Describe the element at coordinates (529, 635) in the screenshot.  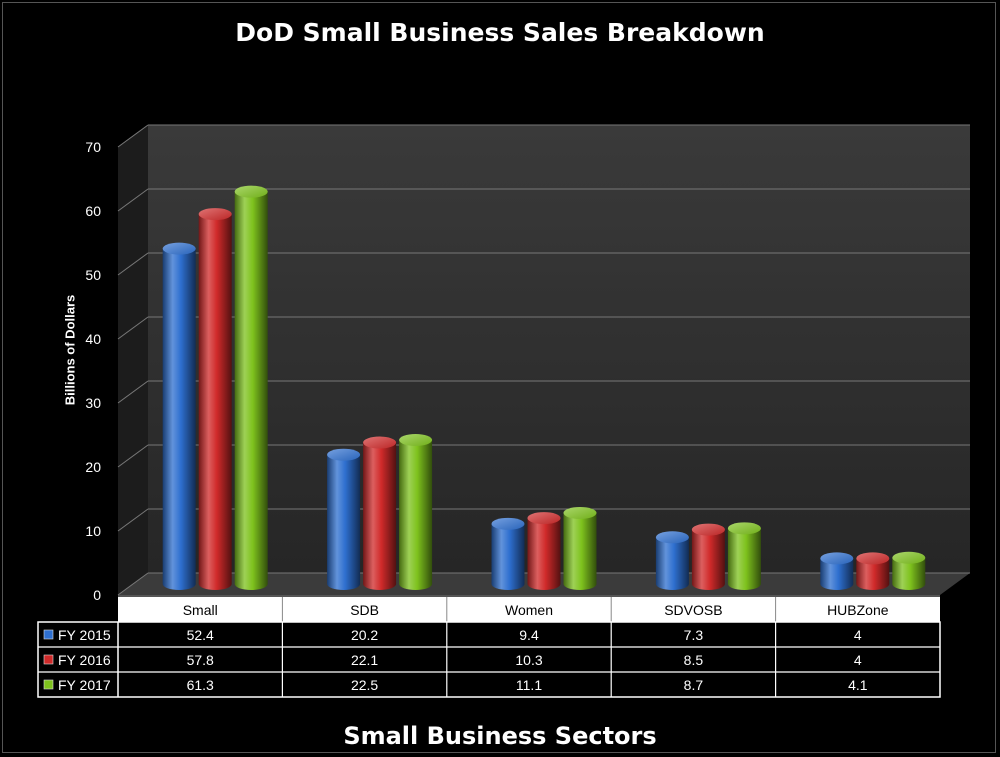
I see `data-label: 9.4` at that location.